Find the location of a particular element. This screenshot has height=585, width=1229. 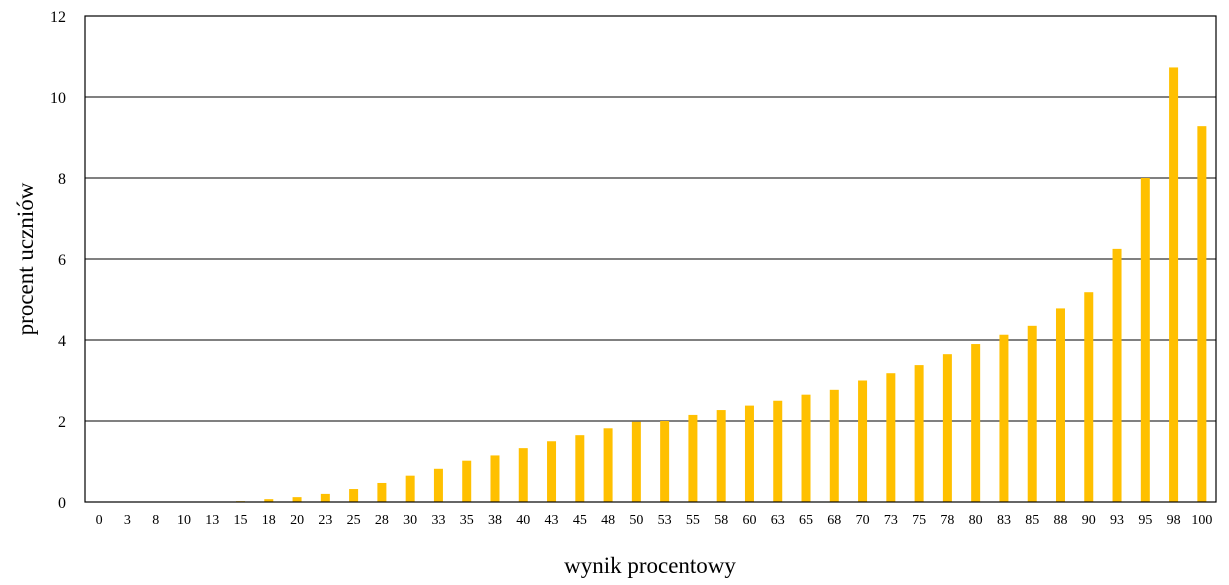

x-tick-label: 93 is located at coordinates (1117, 520).